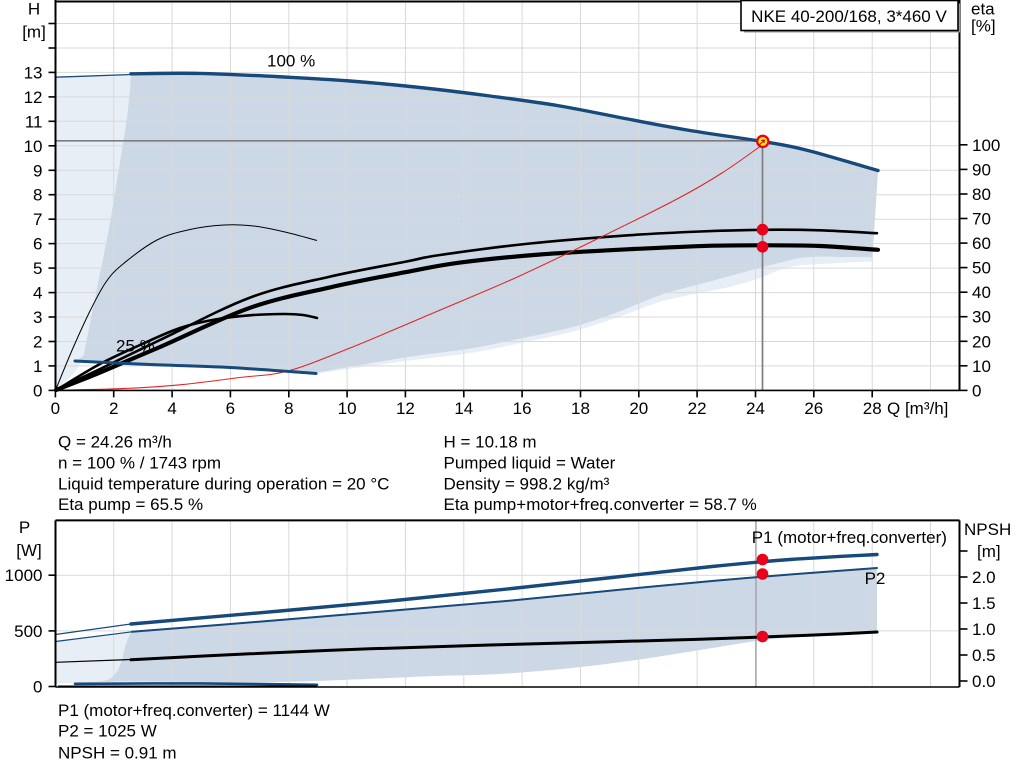 The width and height of the screenshot is (1024, 781). Describe the element at coordinates (580, 408) in the screenshot. I see `svg-text: 18` at that location.